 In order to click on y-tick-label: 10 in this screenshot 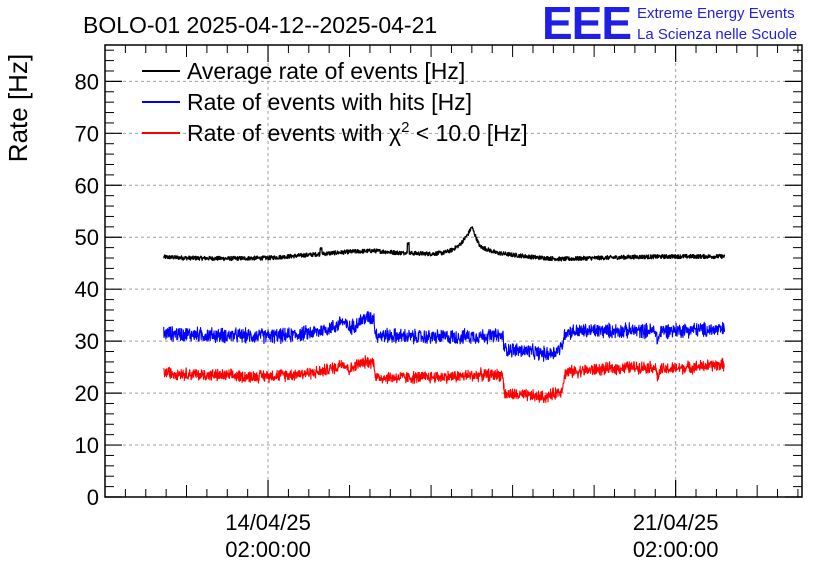, I will do `click(87, 445)`.